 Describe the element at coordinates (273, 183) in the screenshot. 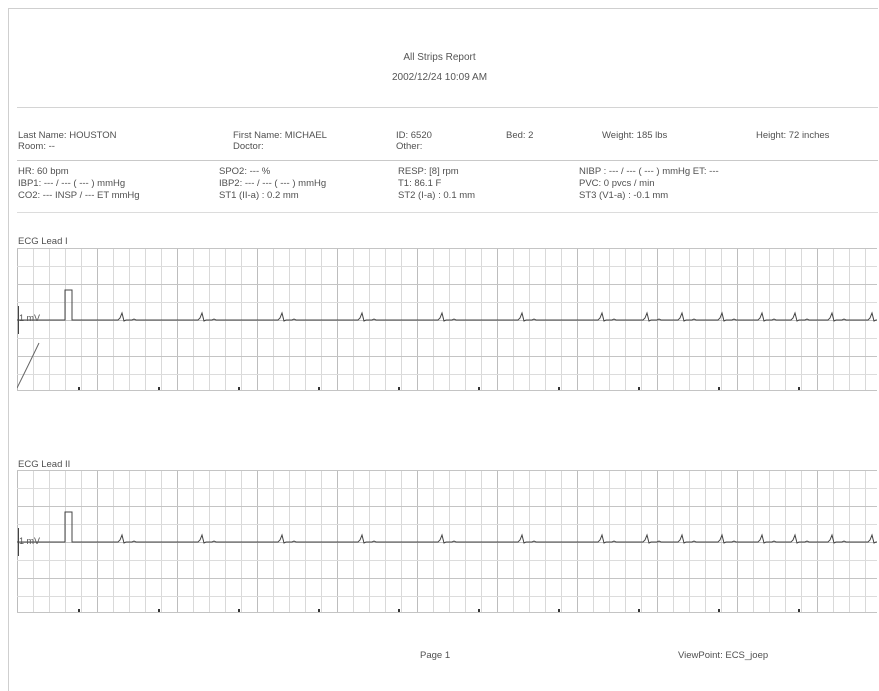

I see `vital-ibp2: IBP2: --- / --- ( --- ) mmHg` at that location.